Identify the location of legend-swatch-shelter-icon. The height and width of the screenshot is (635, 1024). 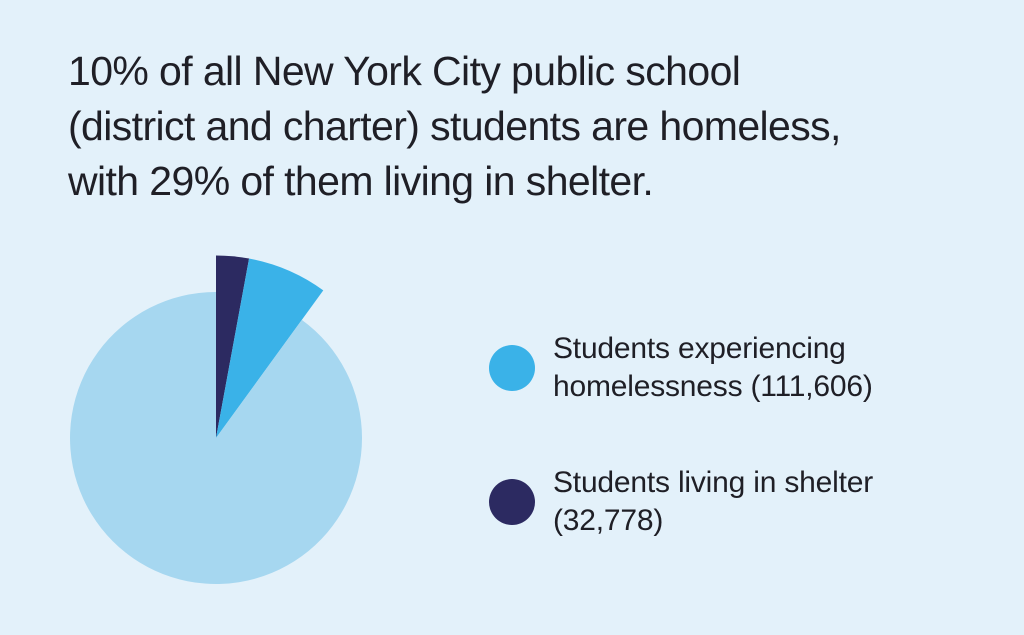
(512, 502).